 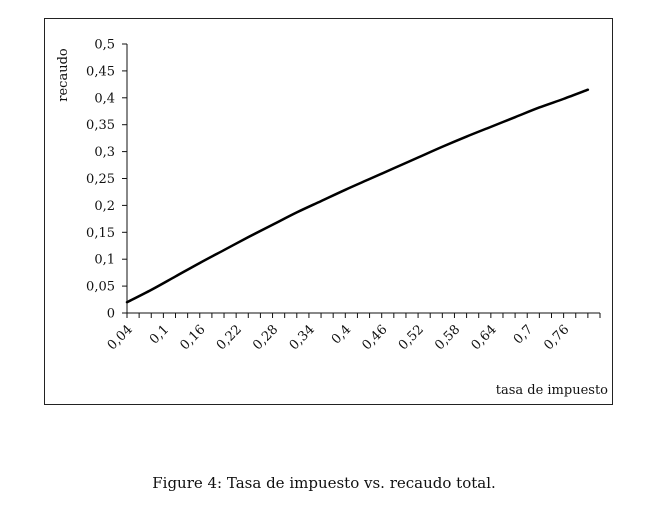 What do you see at coordinates (265, 337) in the screenshot?
I see `x-tick-label: 0,28` at bounding box center [265, 337].